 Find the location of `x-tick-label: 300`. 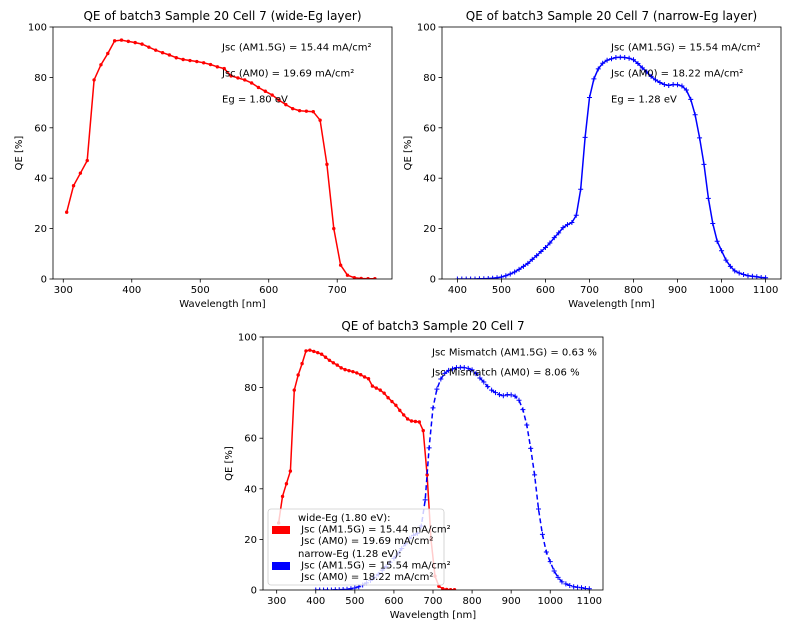

x-tick-label: 300 is located at coordinates (63, 290).